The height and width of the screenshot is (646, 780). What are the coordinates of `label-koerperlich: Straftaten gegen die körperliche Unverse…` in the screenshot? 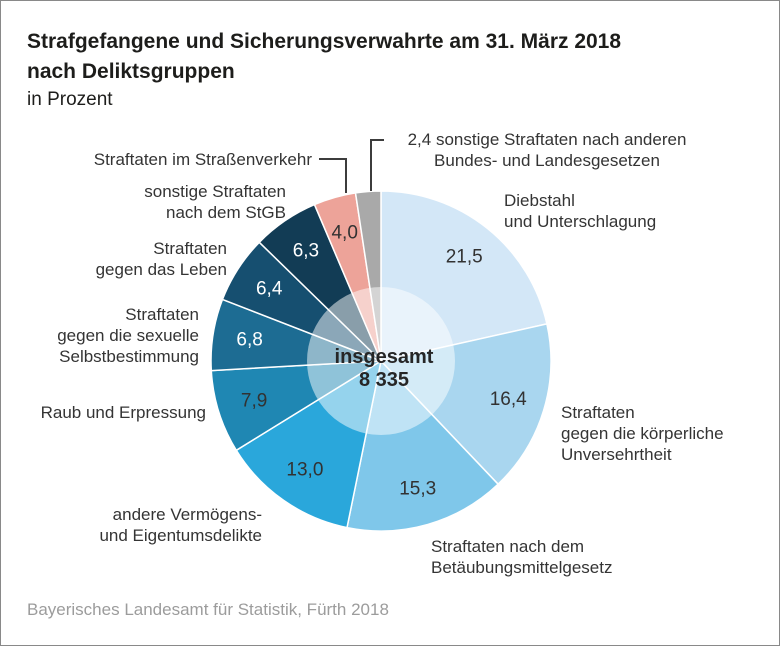 It's located at (642, 433).